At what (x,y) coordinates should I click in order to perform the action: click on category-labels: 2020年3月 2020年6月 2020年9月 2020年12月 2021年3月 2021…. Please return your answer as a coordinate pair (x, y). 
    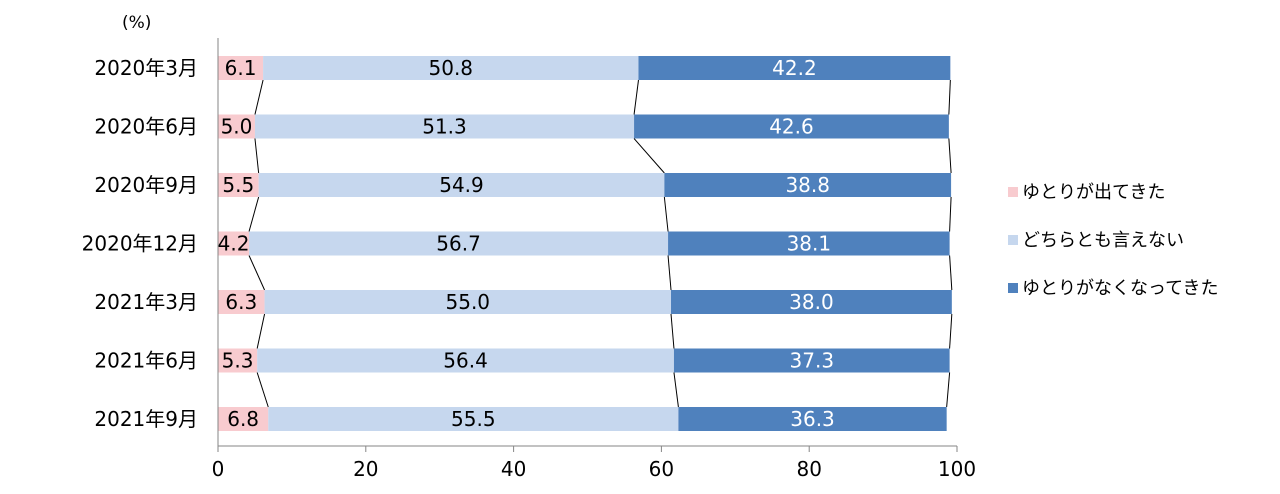
    Looking at the image, I should click on (140, 243).